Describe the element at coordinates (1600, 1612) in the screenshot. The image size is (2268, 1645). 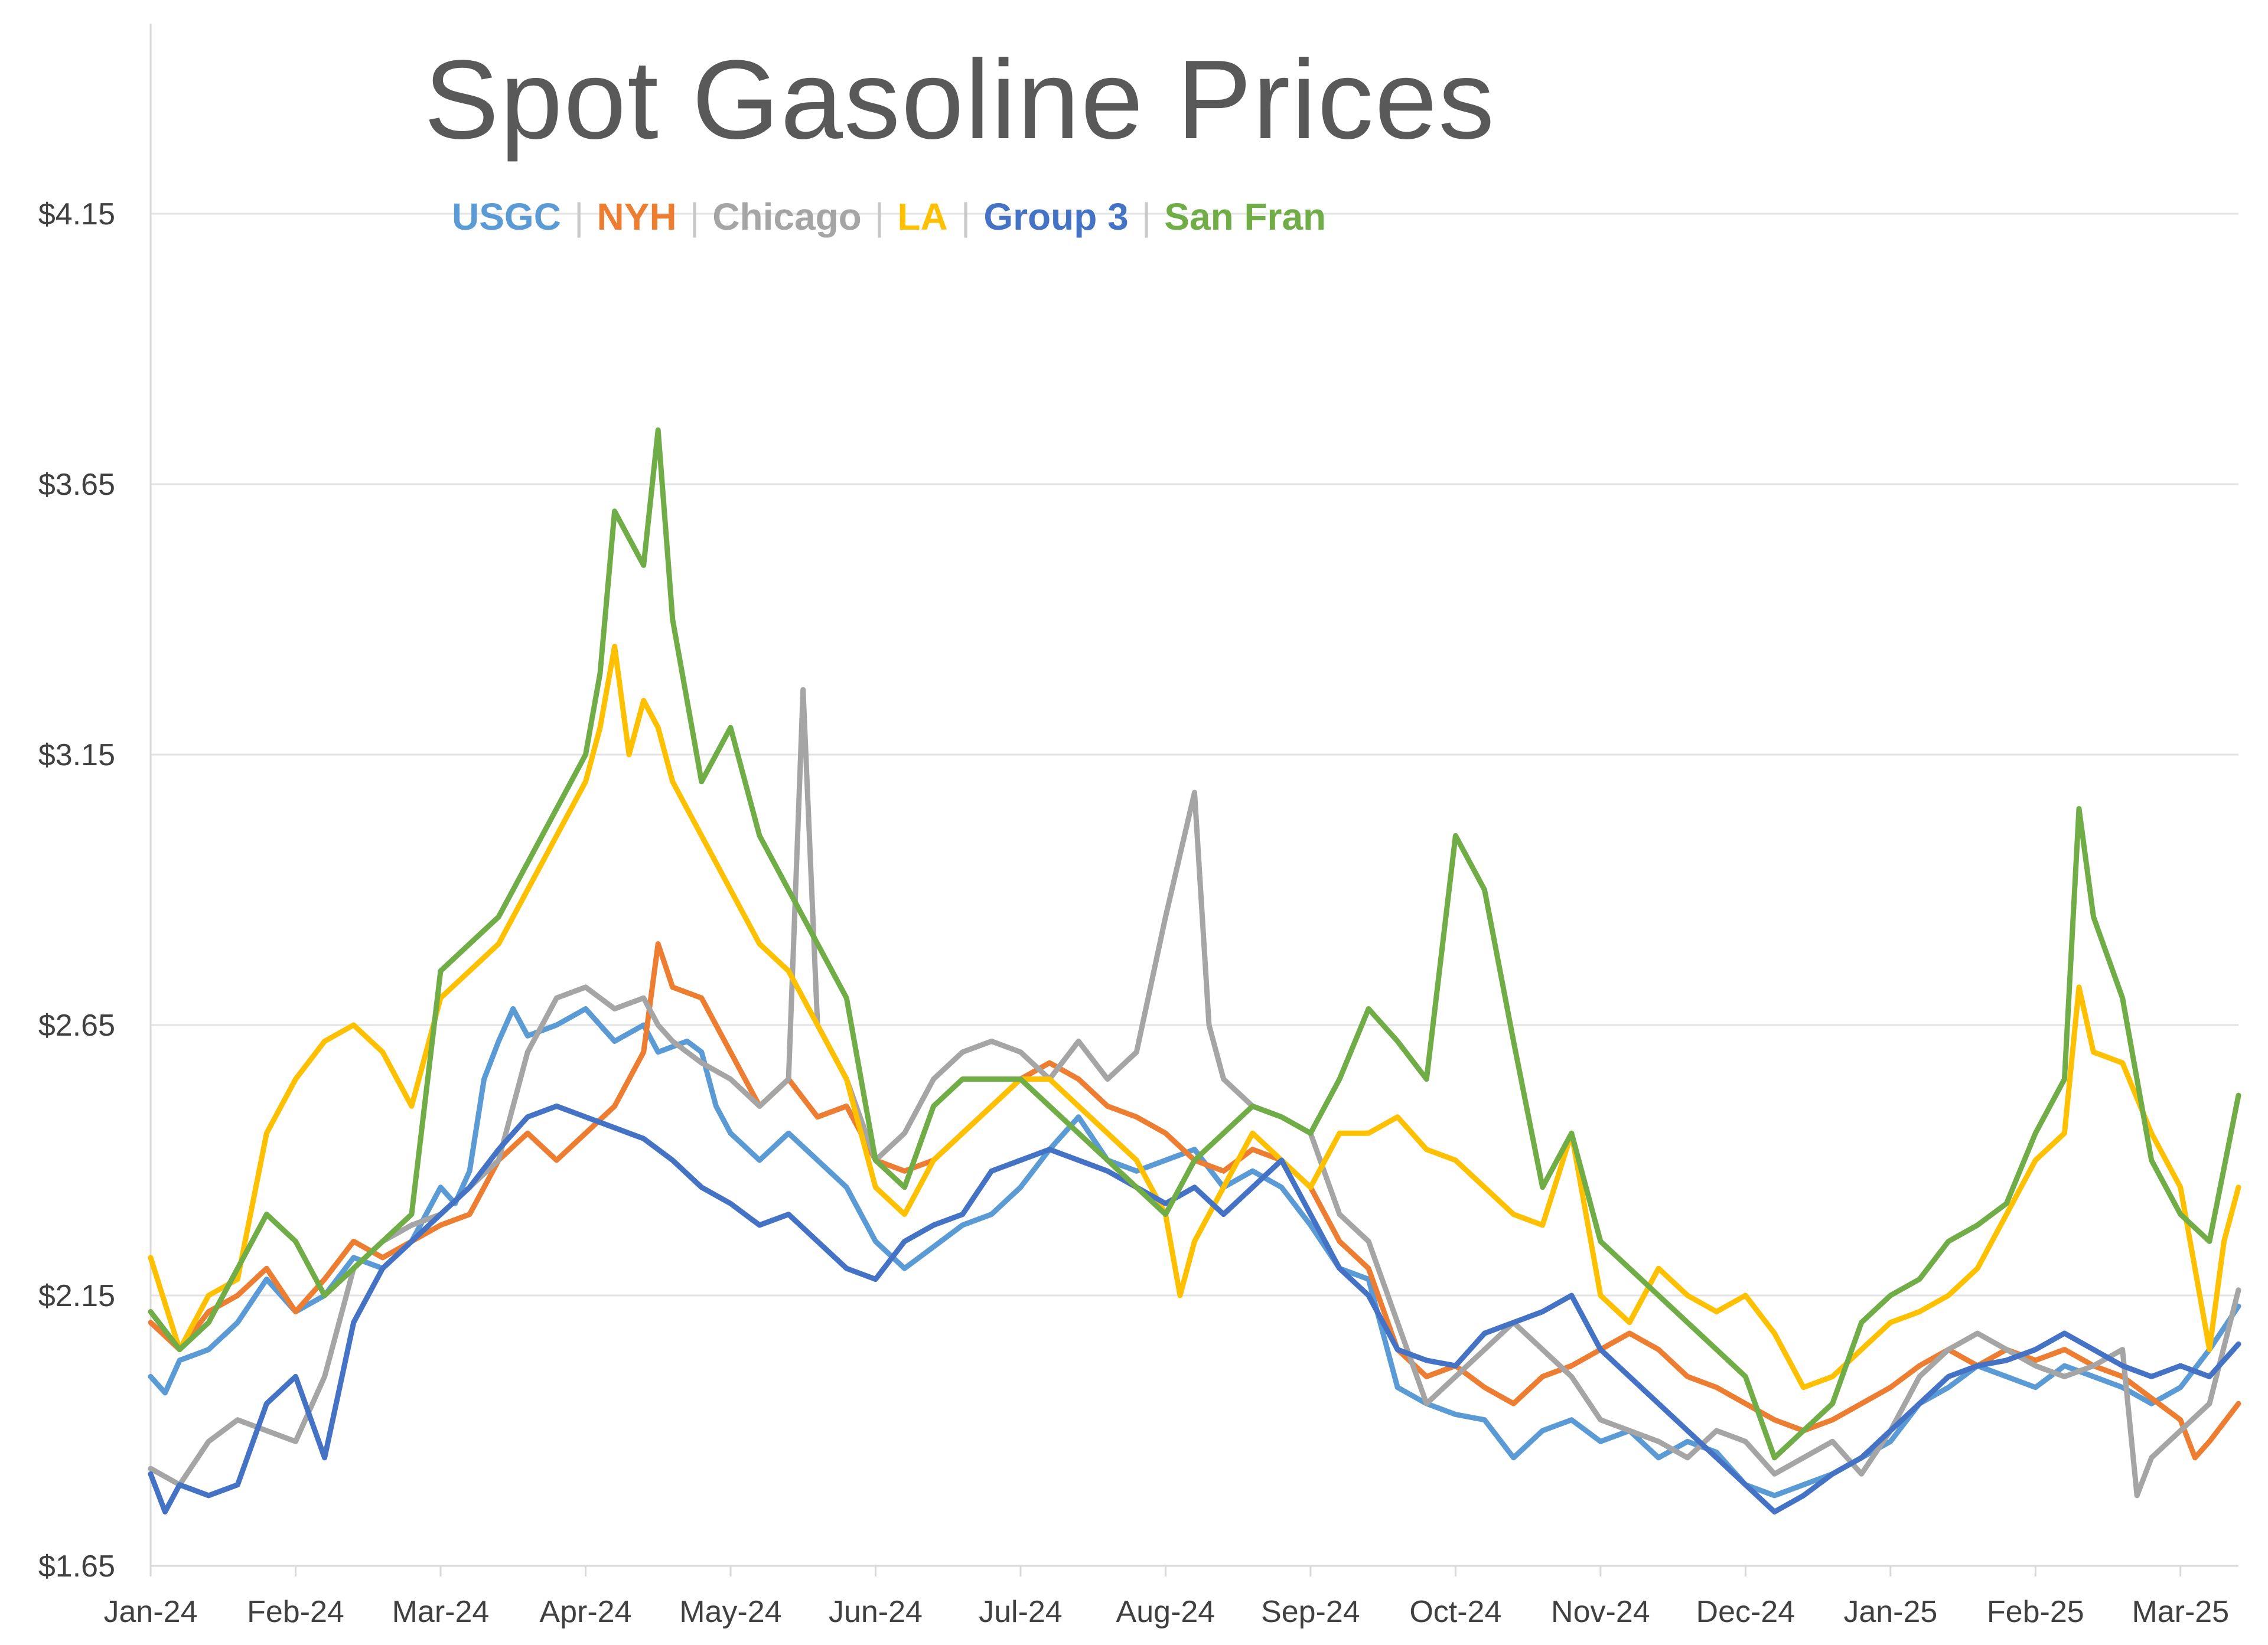
I see `x-tick-label: Nov-24` at that location.